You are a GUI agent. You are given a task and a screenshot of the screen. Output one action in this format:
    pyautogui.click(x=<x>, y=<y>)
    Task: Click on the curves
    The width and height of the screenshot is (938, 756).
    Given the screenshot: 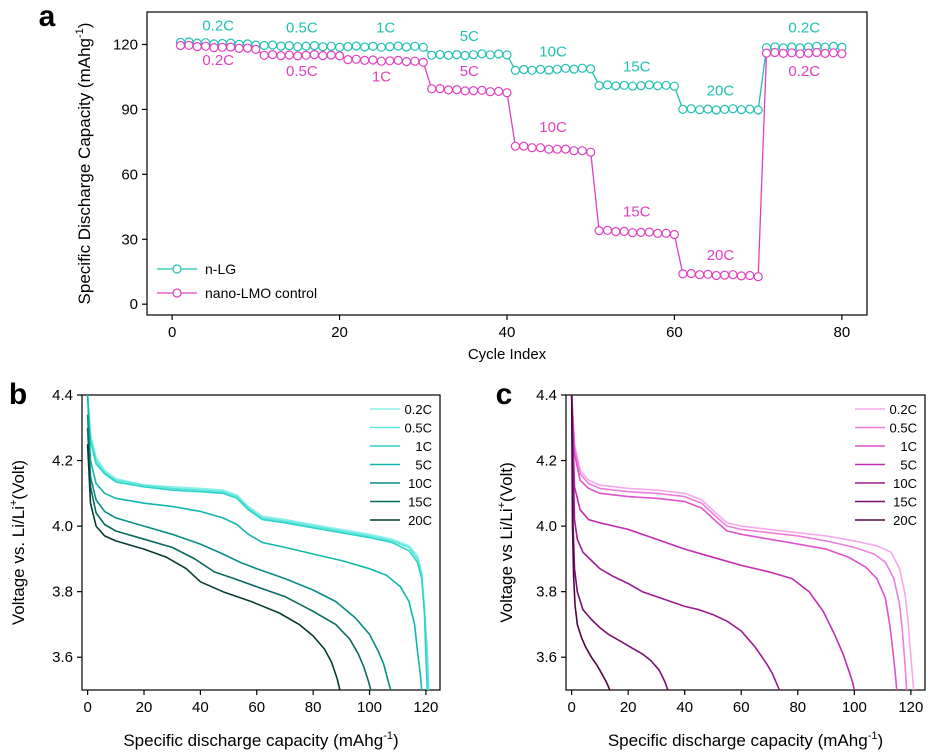 What is the action you would take?
    pyautogui.click(x=742, y=542)
    